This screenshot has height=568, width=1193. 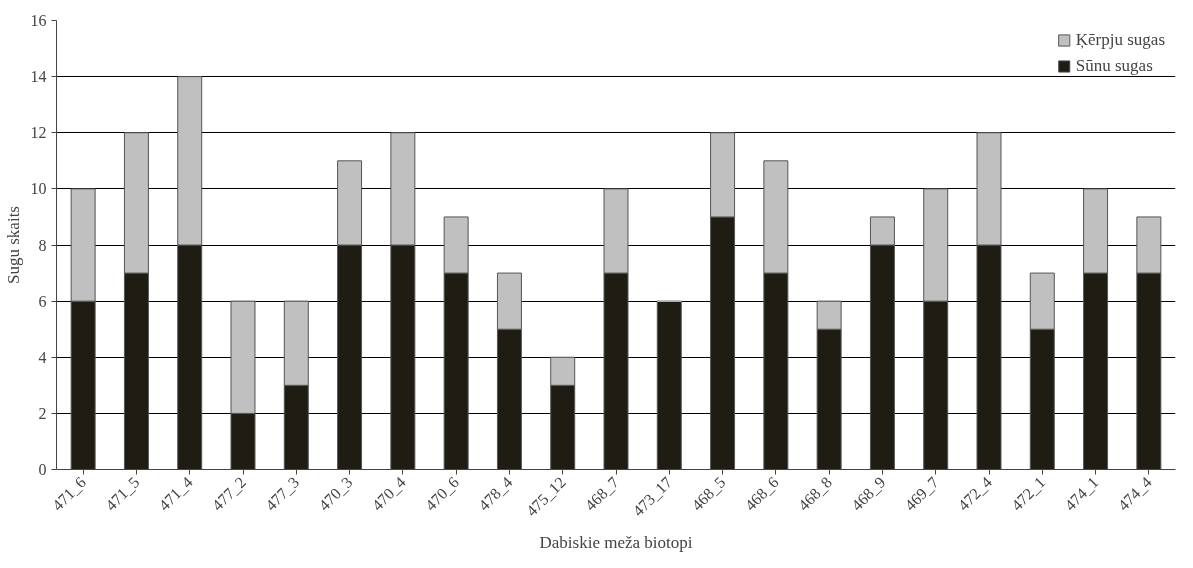 I want to click on y-tick-label: 10, so click(x=38, y=189).